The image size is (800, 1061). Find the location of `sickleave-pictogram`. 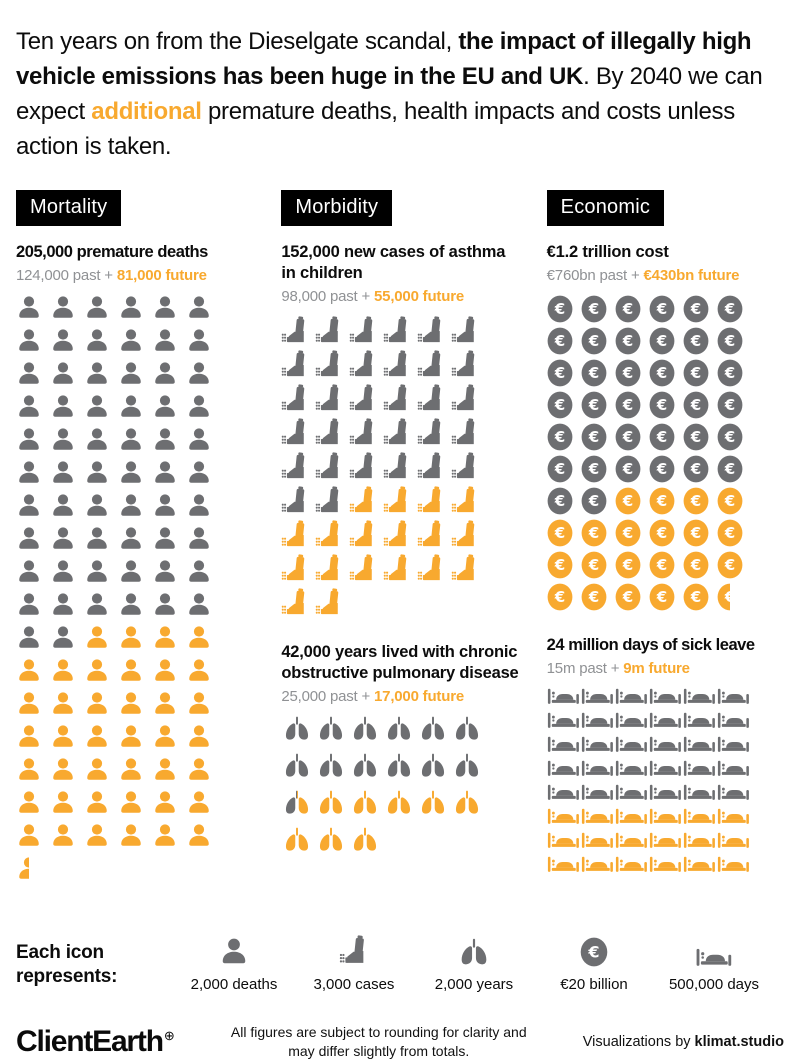

sickleave-pictogram is located at coordinates (665, 784).